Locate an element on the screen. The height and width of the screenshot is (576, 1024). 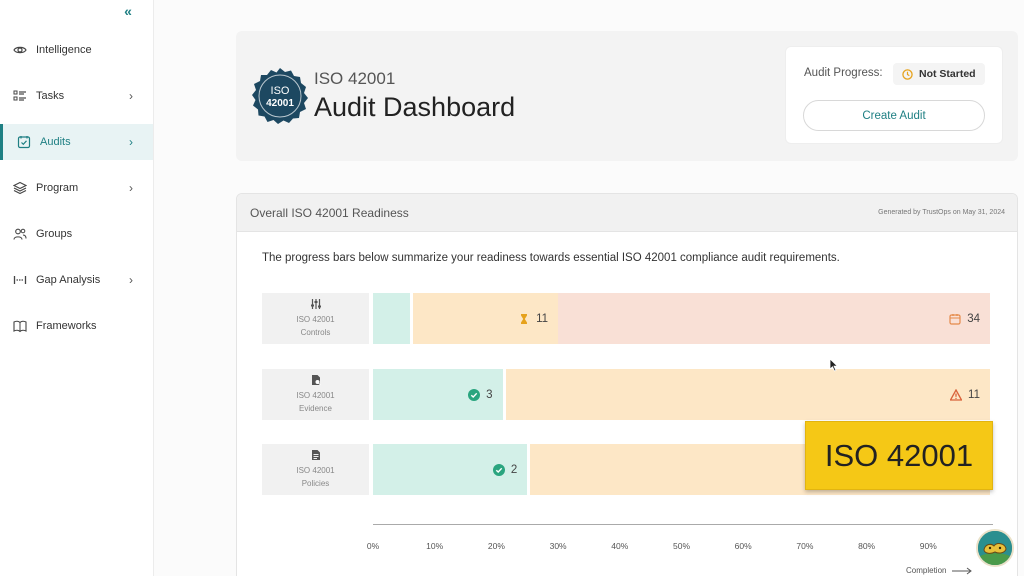
iso-overlay-label: ISO 42001 is located at coordinates (899, 455).